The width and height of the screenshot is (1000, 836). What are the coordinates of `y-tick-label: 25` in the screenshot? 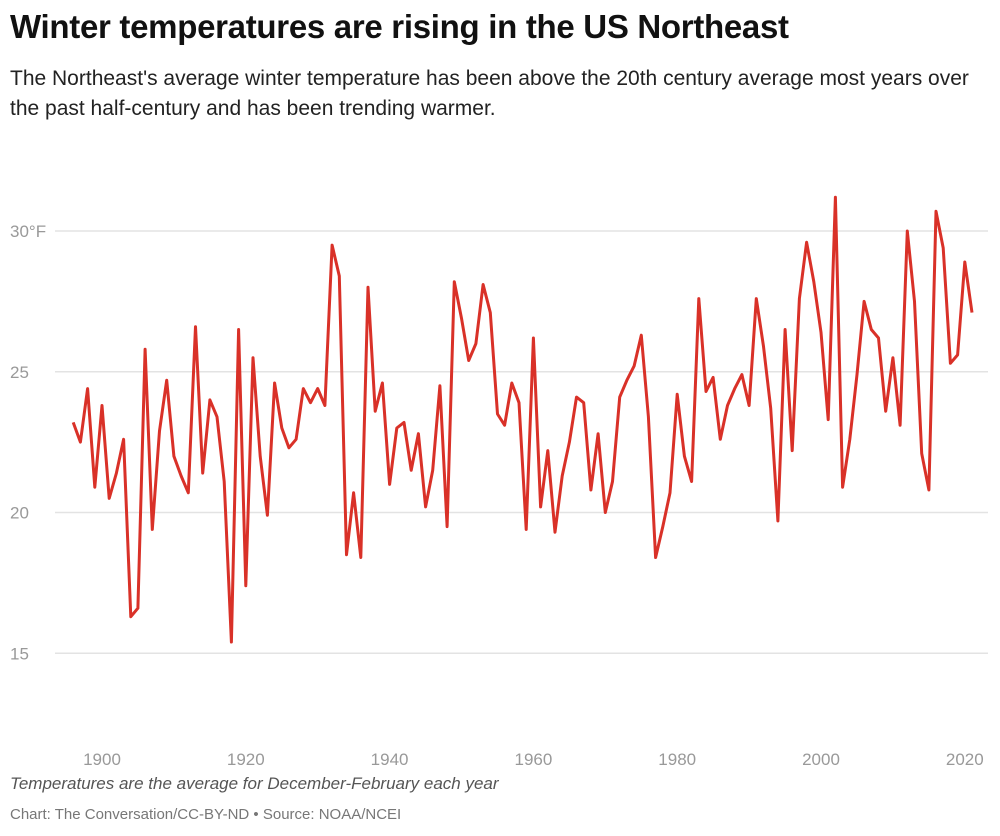 It's located at (19, 372).